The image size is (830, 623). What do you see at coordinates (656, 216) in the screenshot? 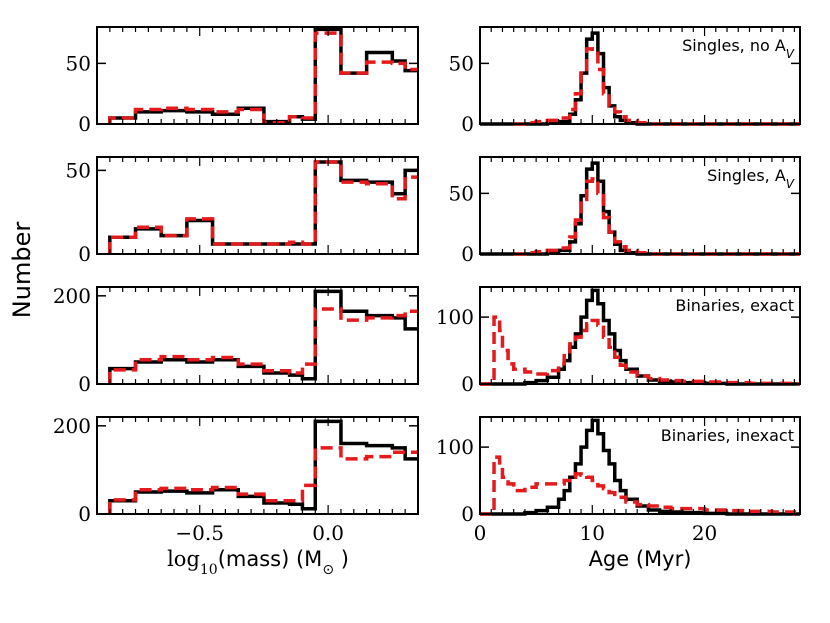
I see `series-red-age-singles-Av` at bounding box center [656, 216].